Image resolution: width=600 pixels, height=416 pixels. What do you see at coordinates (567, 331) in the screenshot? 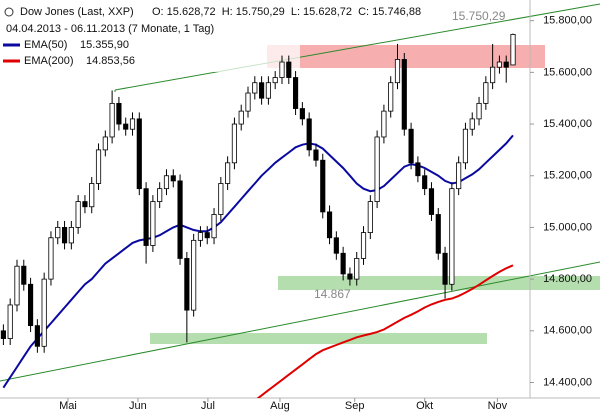
I see `y-tick-label: 14.600,00` at bounding box center [567, 331].